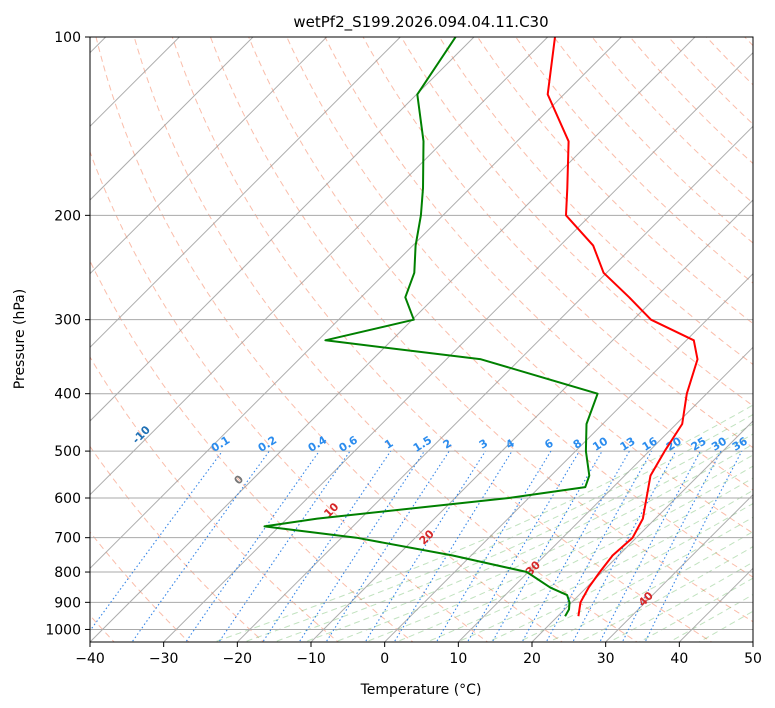  What do you see at coordinates (67, 395) in the screenshot?
I see `y-tick-label: 400` at bounding box center [67, 395].